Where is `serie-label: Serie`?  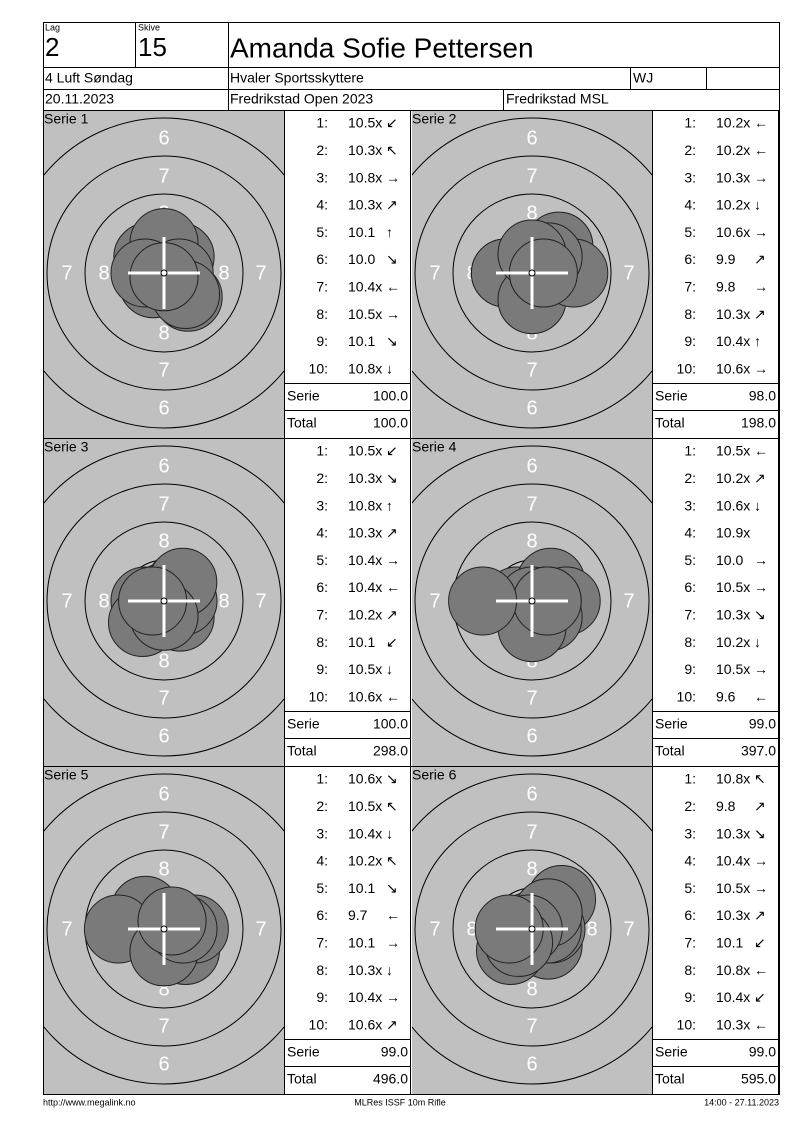
serie-label: Serie is located at coordinates (671, 724).